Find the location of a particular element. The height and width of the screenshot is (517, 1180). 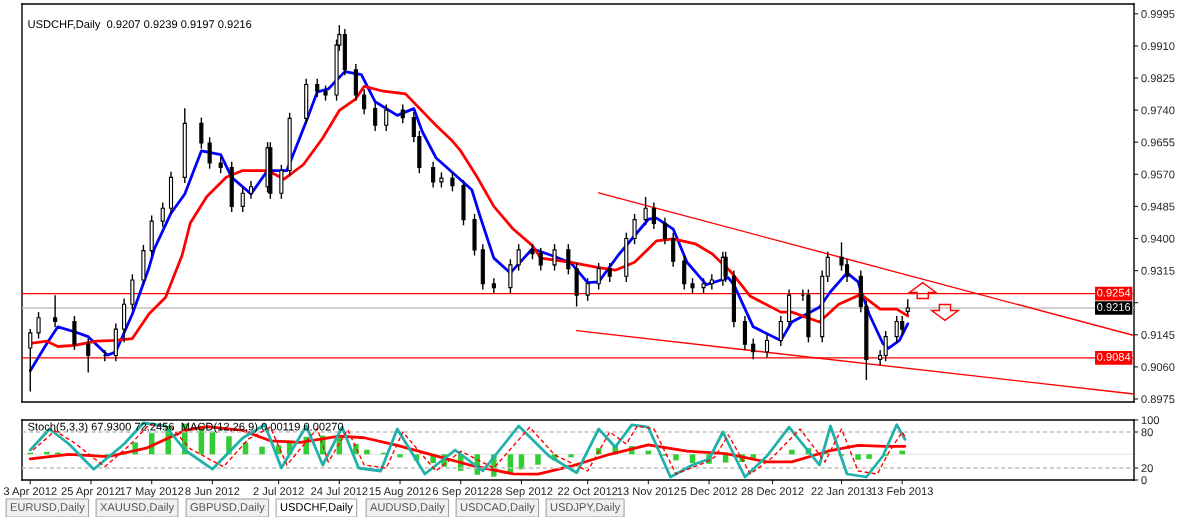

y-tick-label: 0.9485 is located at coordinates (1158, 206).